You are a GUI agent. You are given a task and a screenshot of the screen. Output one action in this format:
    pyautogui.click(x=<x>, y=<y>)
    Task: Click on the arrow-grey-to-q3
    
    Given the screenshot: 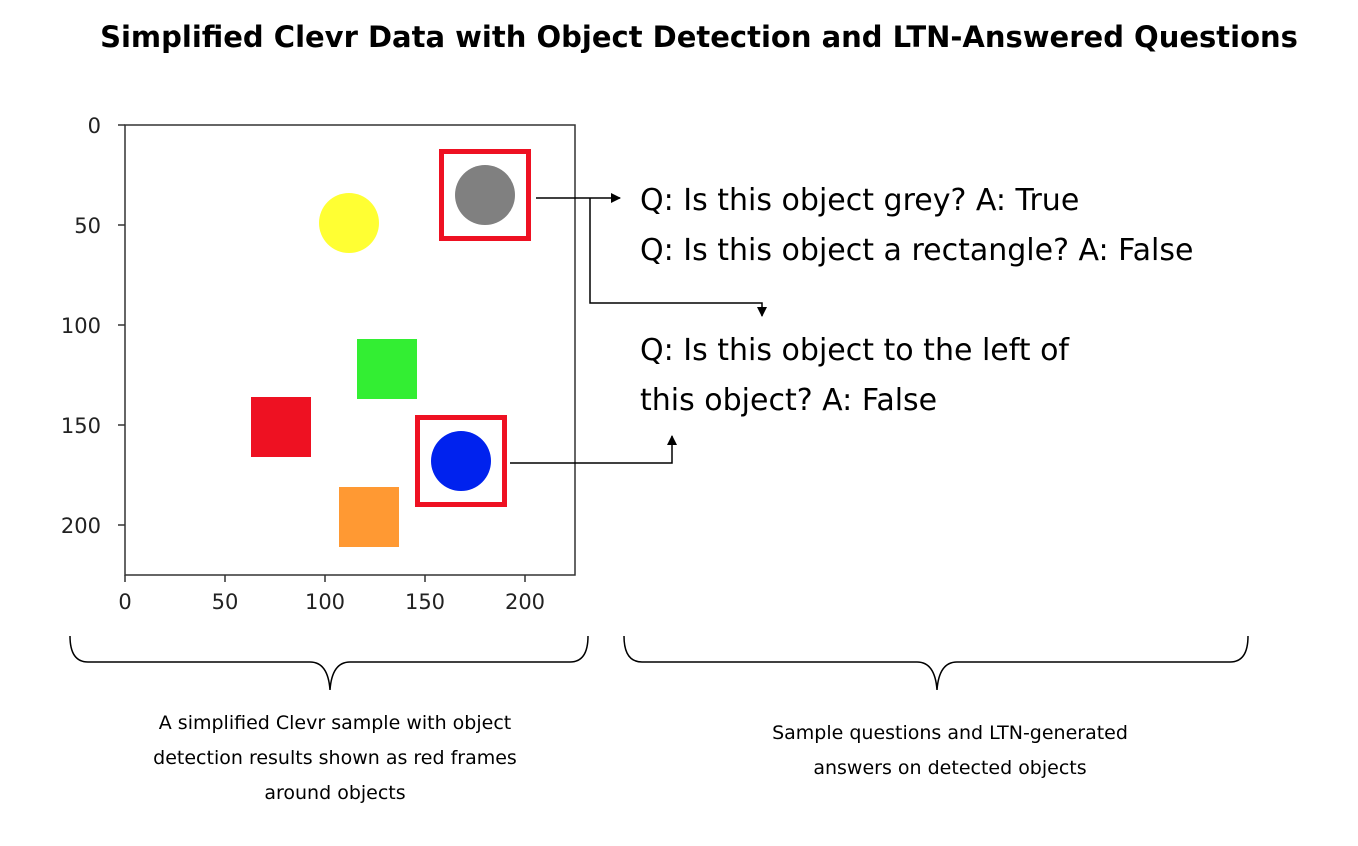 What is the action you would take?
    pyautogui.click(x=678, y=257)
    